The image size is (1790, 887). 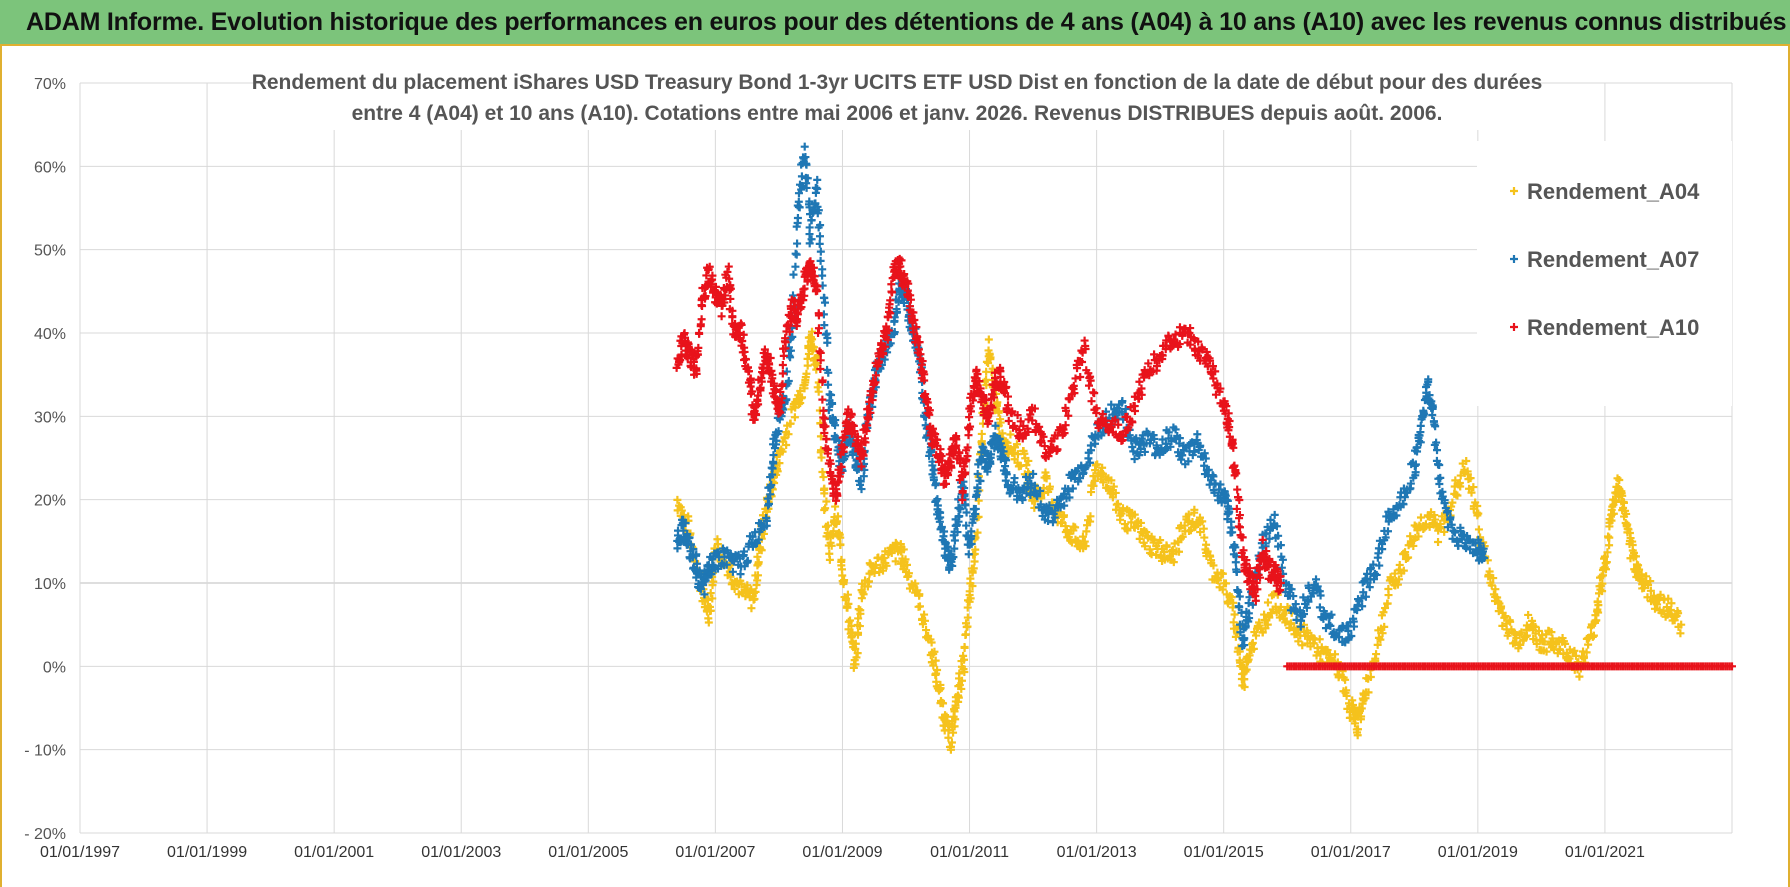 I want to click on y-tick-label: - 20%, so click(x=45, y=834).